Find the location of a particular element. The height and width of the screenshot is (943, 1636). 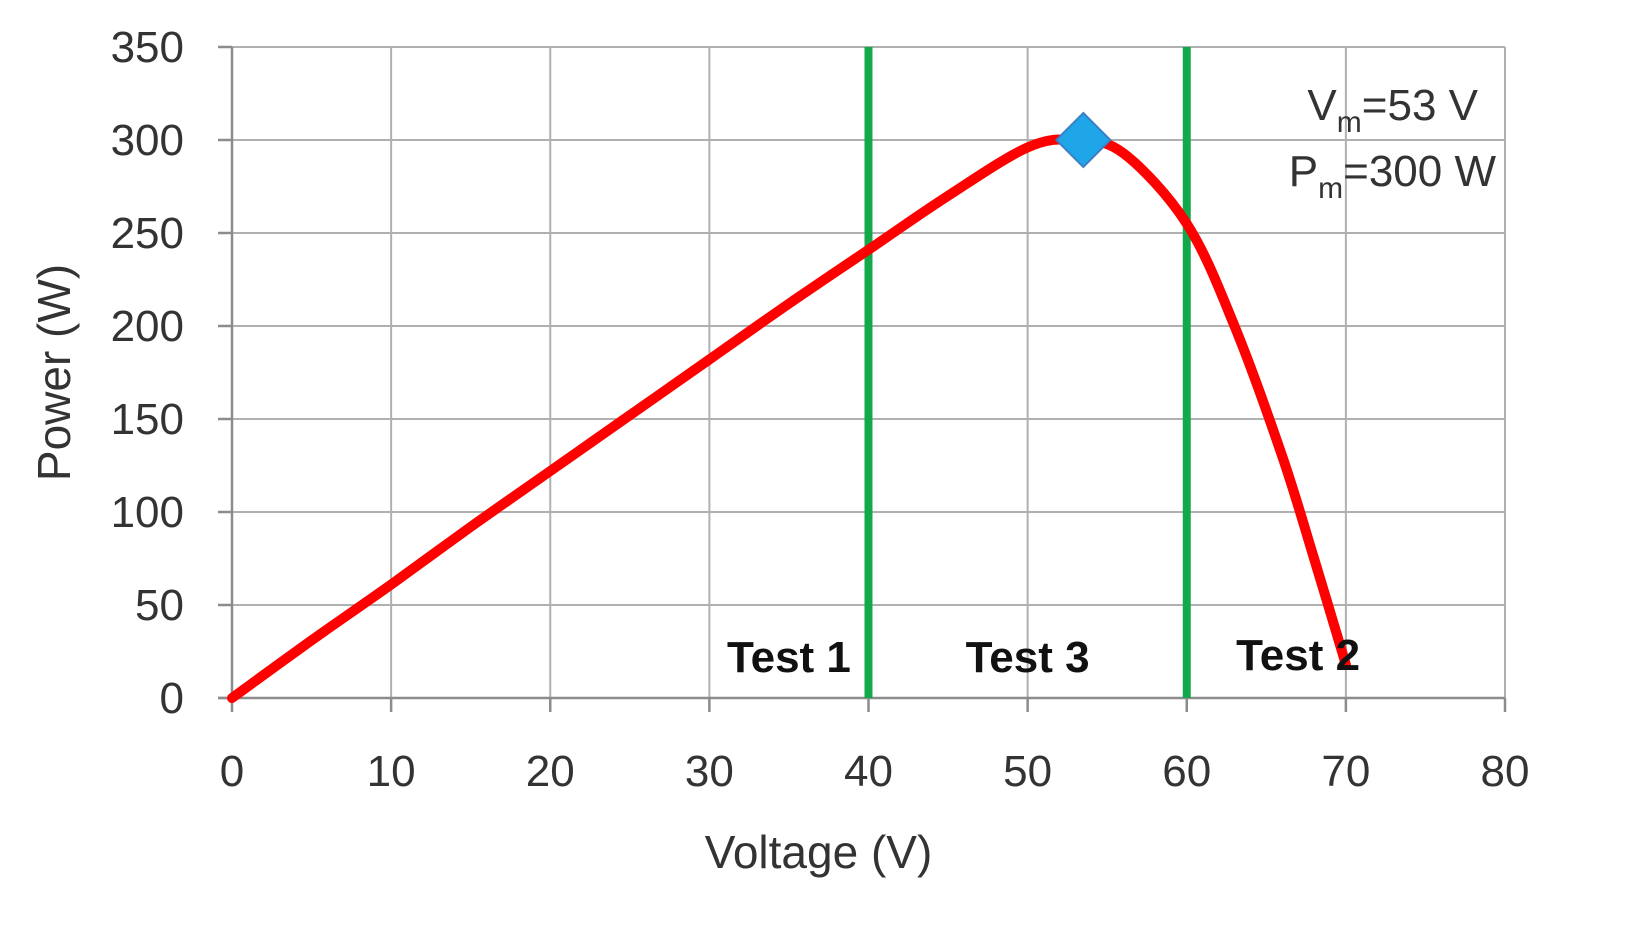

test-boundaries is located at coordinates (1027, 372).